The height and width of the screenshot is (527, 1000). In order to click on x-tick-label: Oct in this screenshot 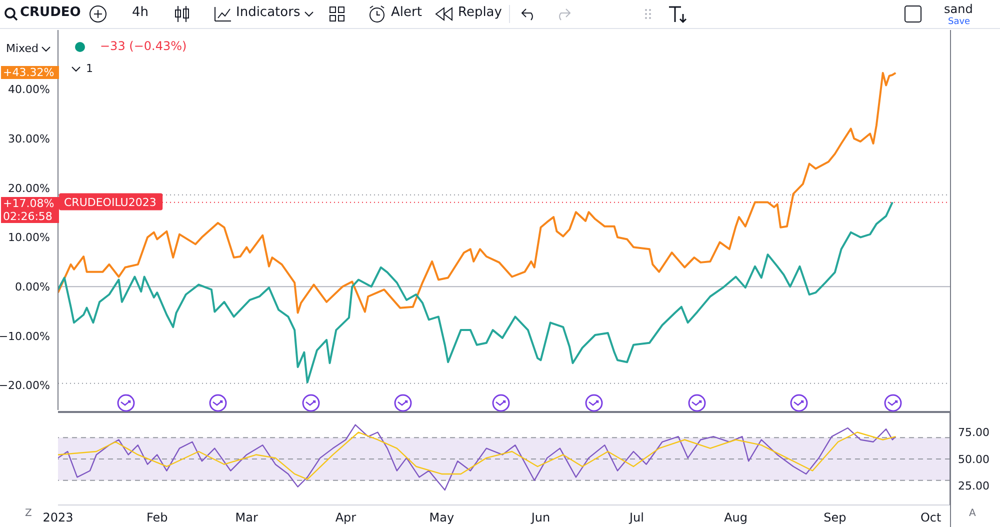, I will do `click(931, 517)`.